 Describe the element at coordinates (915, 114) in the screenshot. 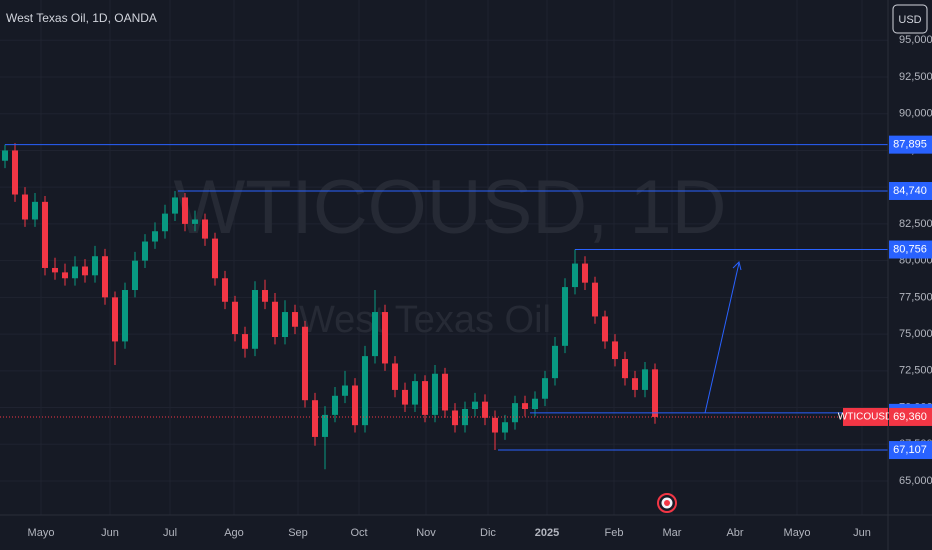

I see `y-tick-label: 90,000` at that location.